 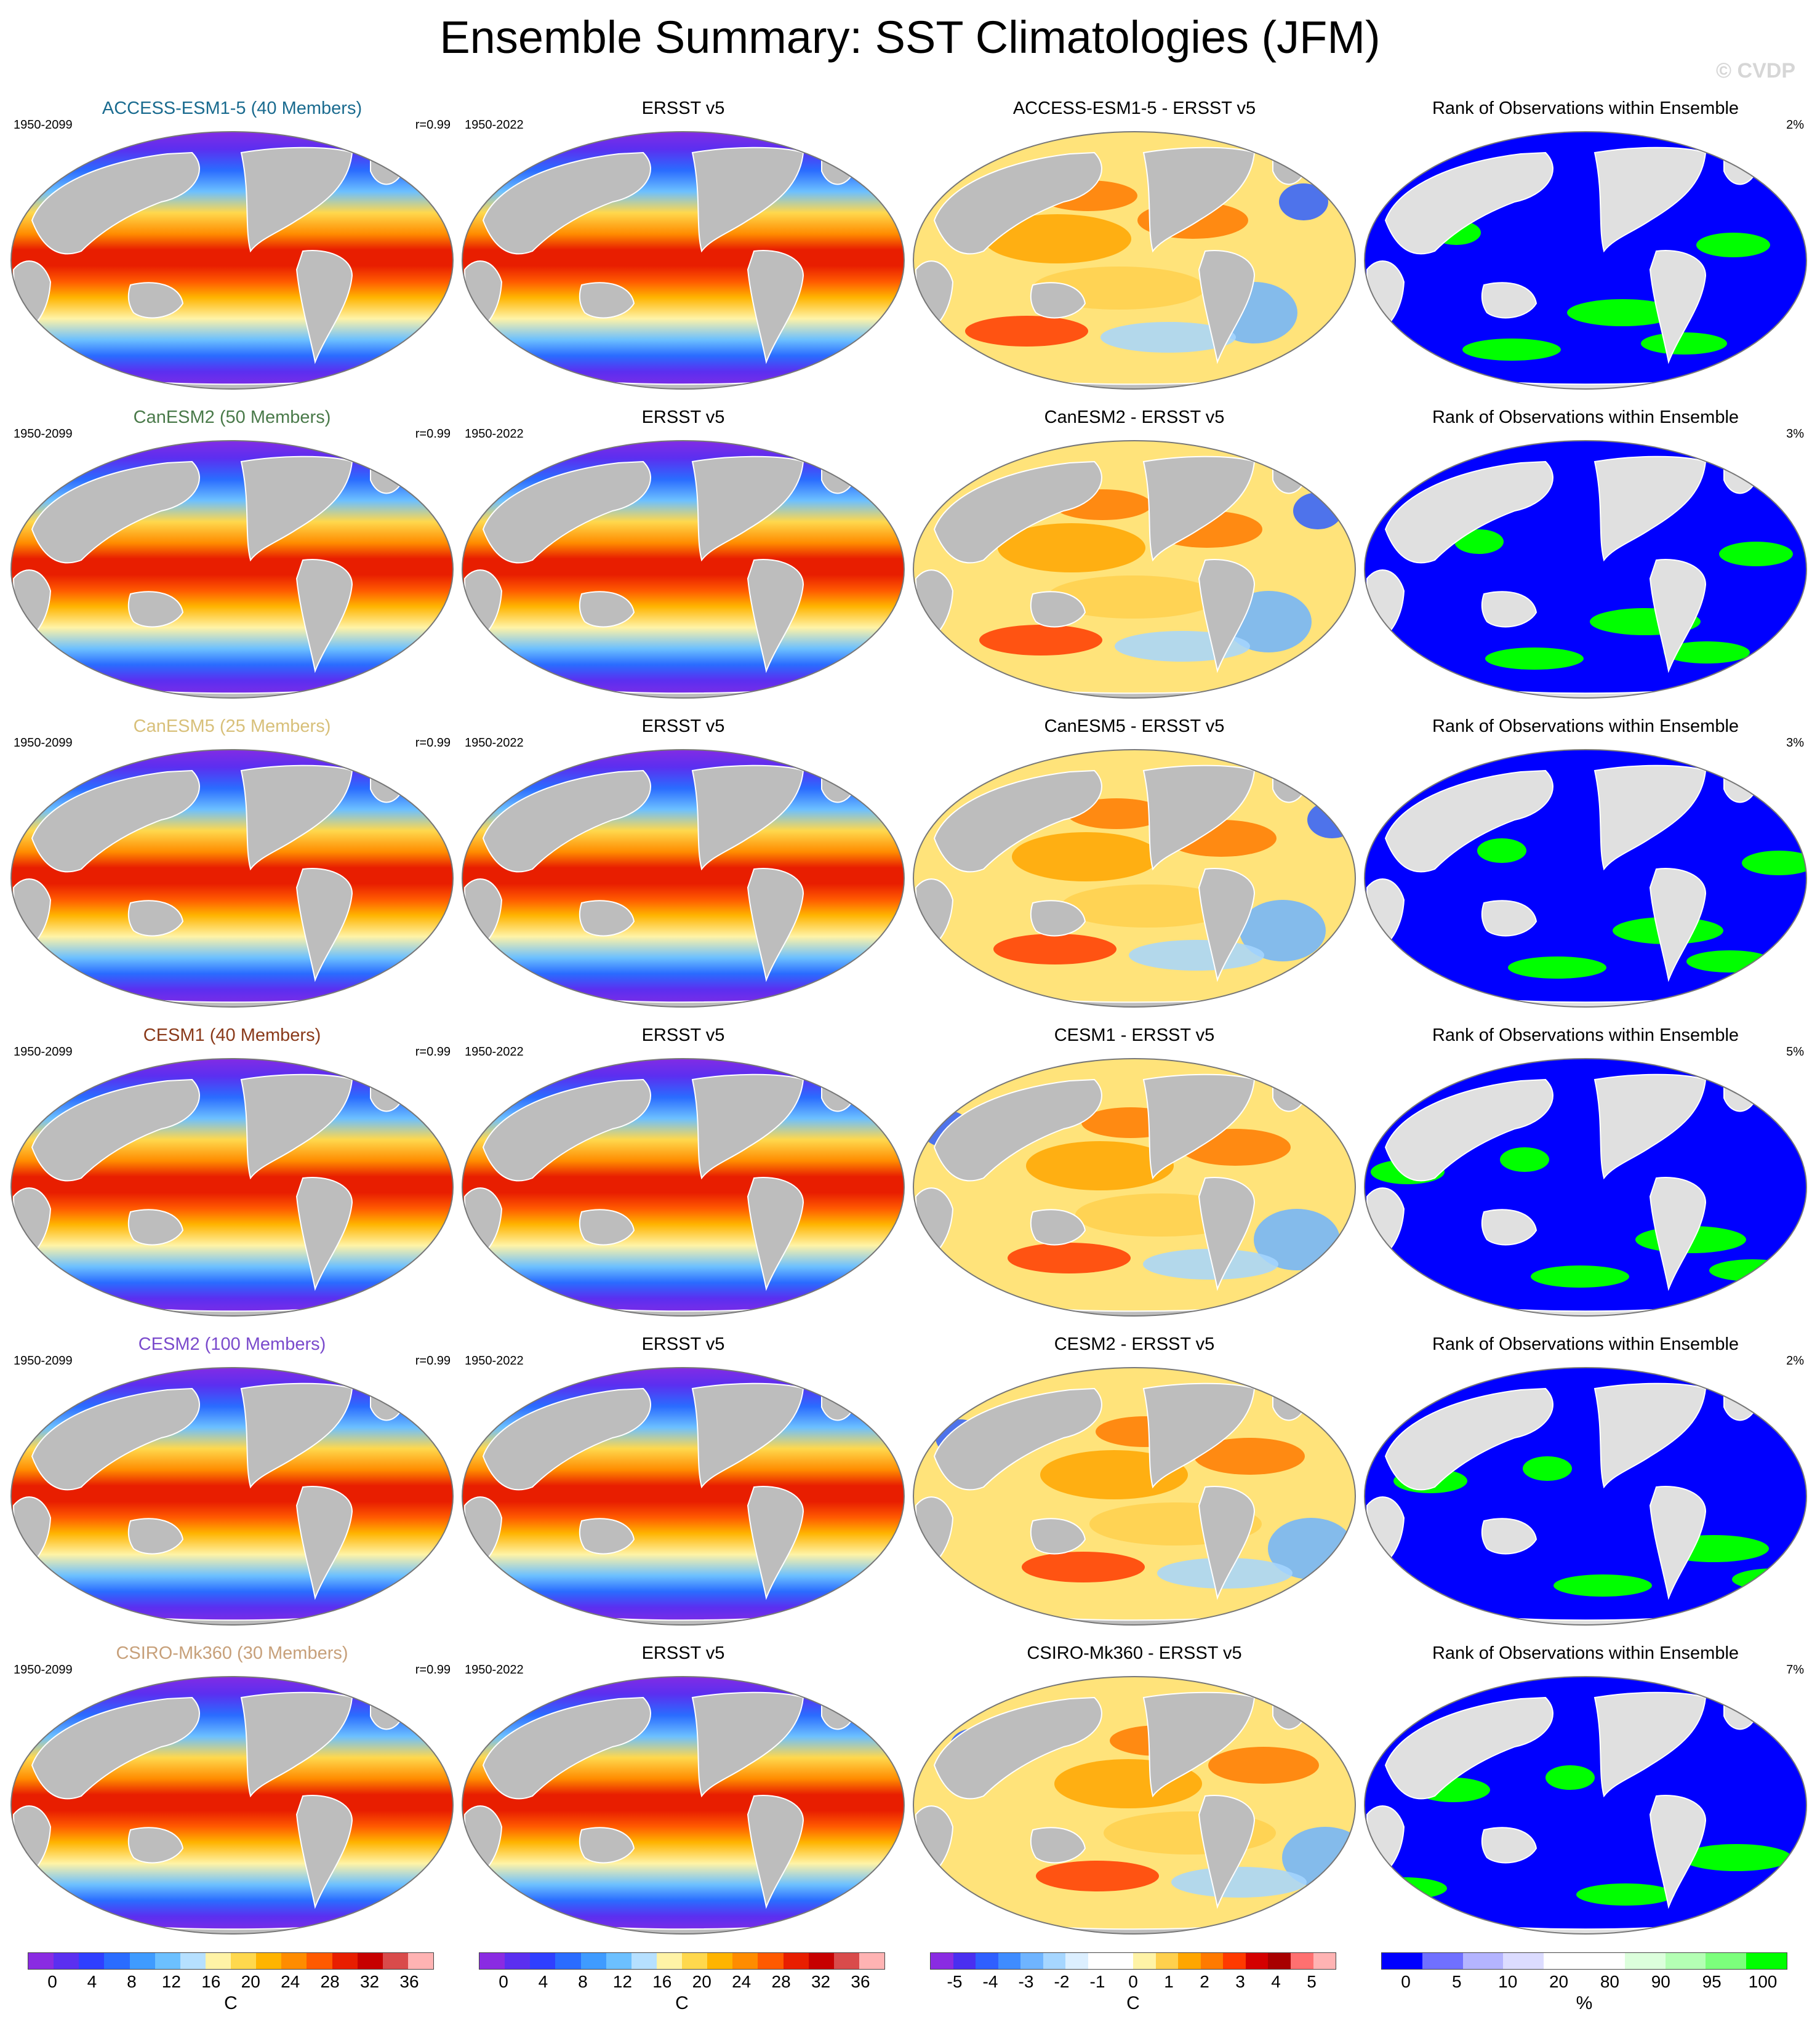 I want to click on panel-model: CanESM2 (50 Members) 1950-2099 r=0.99, so click(x=232, y=561).